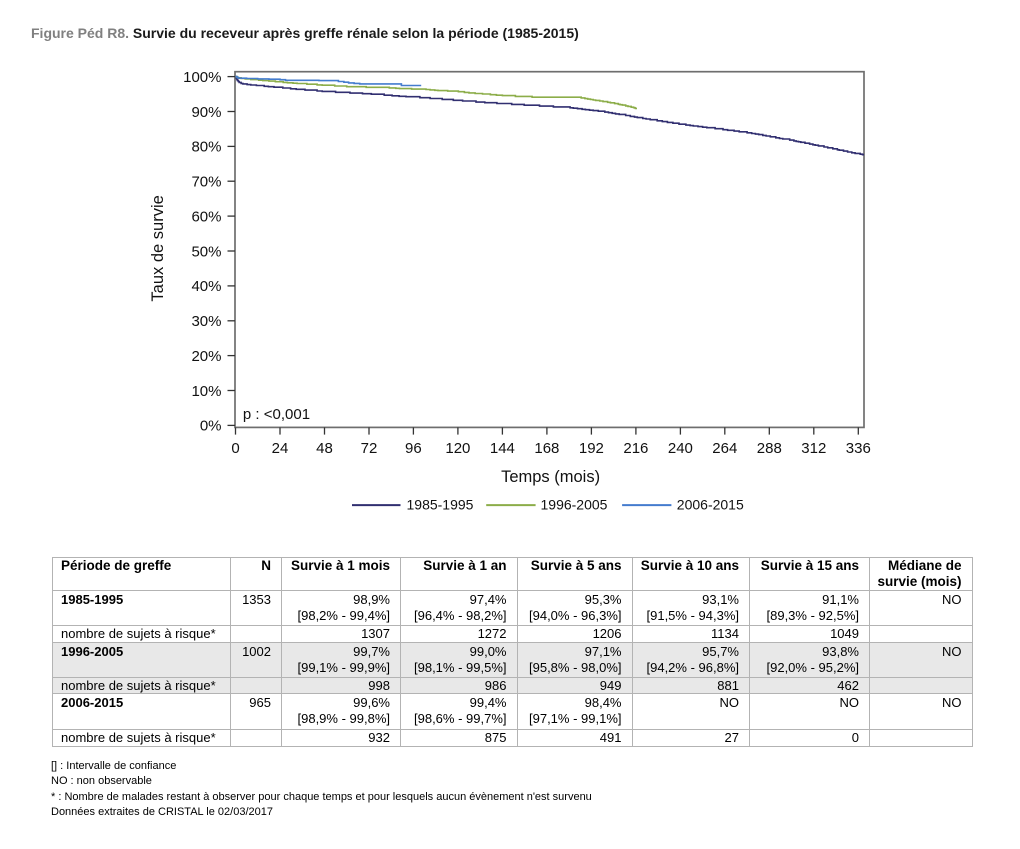 The height and width of the screenshot is (849, 1020). Describe the element at coordinates (369, 448) in the screenshot. I see `svg-text: 72` at that location.